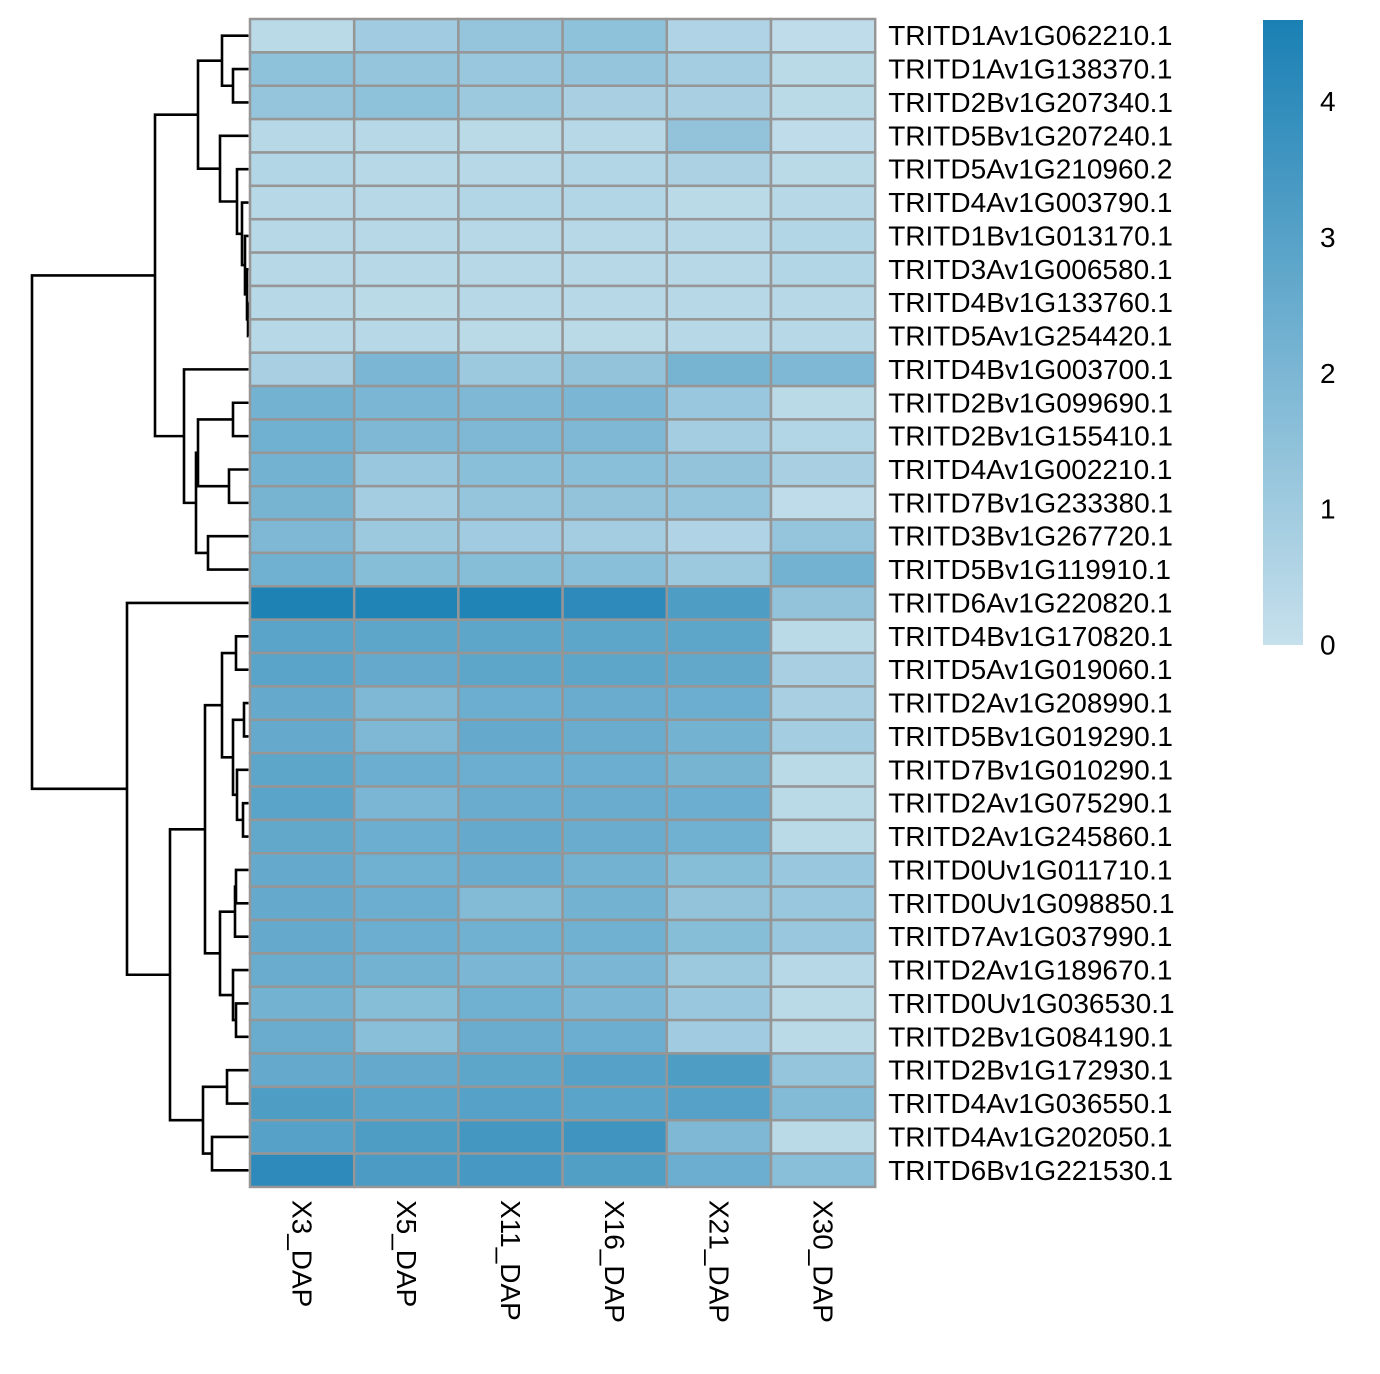 The width and height of the screenshot is (1380, 1374). Describe the element at coordinates (1030, 336) in the screenshot. I see `row-label: TRITD5Av1G254420.1` at that location.